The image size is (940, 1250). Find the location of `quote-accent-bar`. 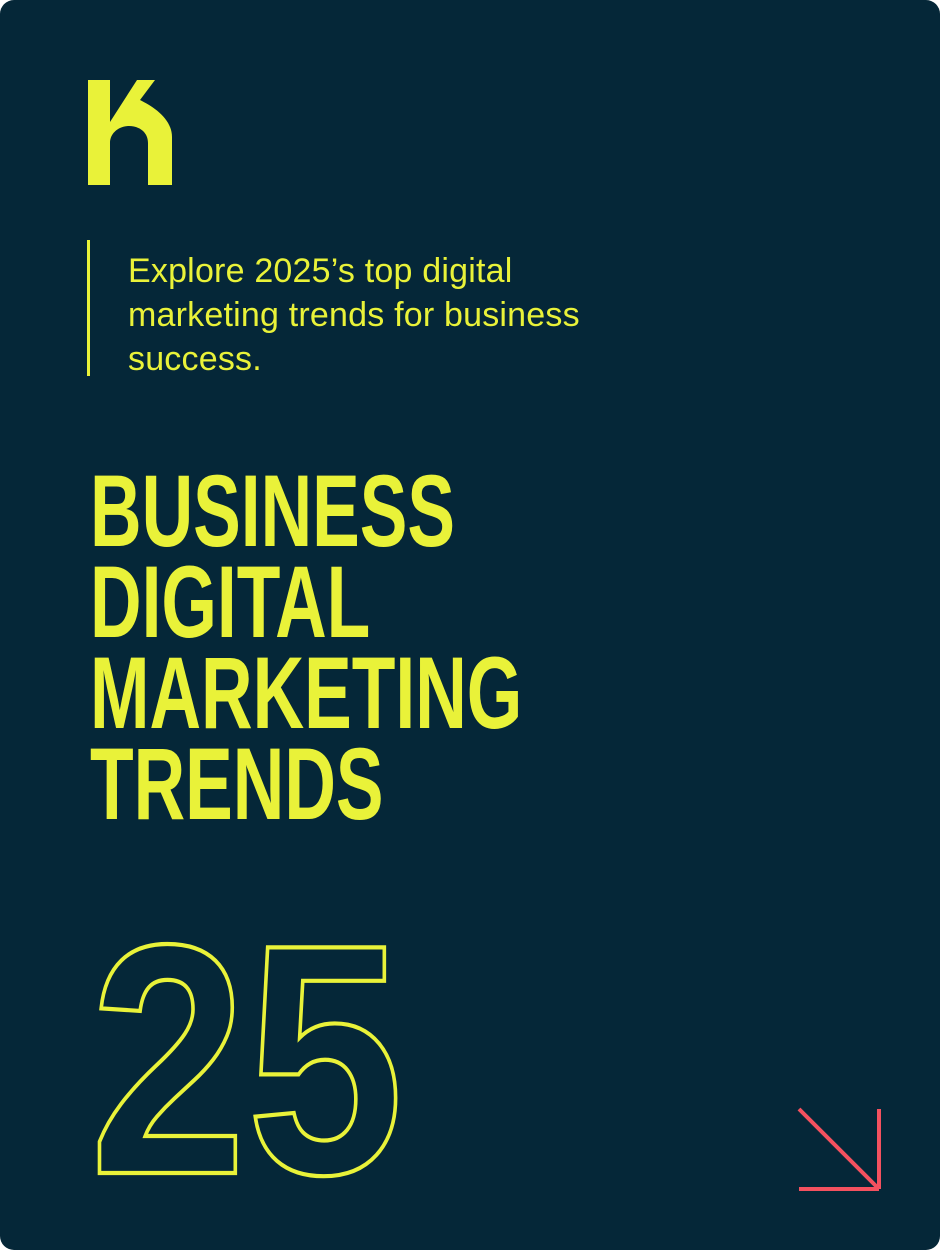

quote-accent-bar is located at coordinates (88, 308).